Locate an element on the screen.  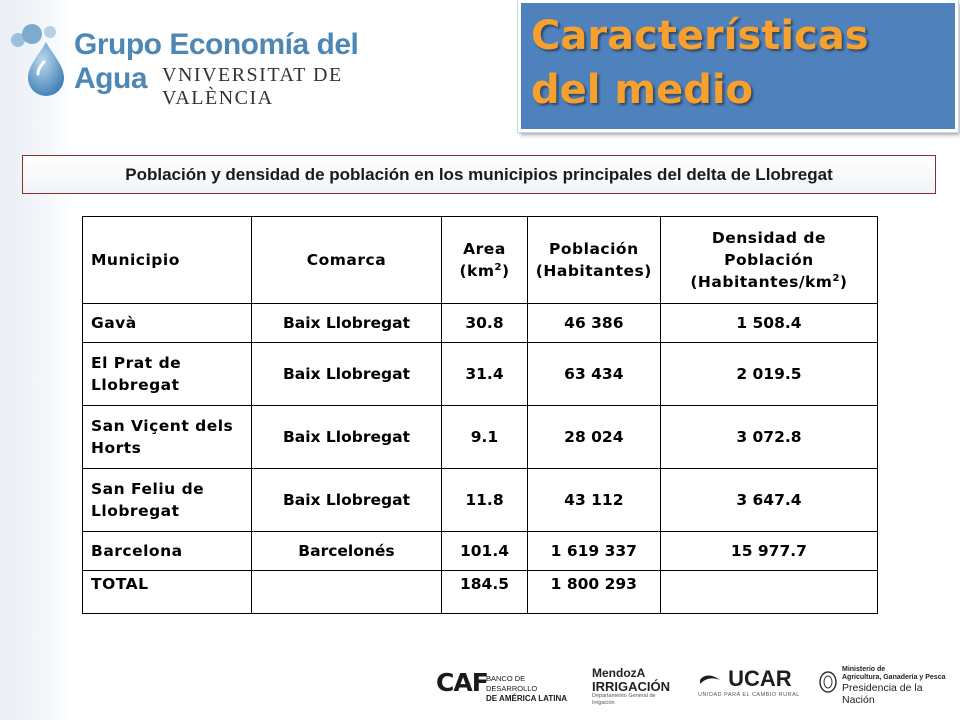
header-poblacion-label: Población is located at coordinates (594, 249).